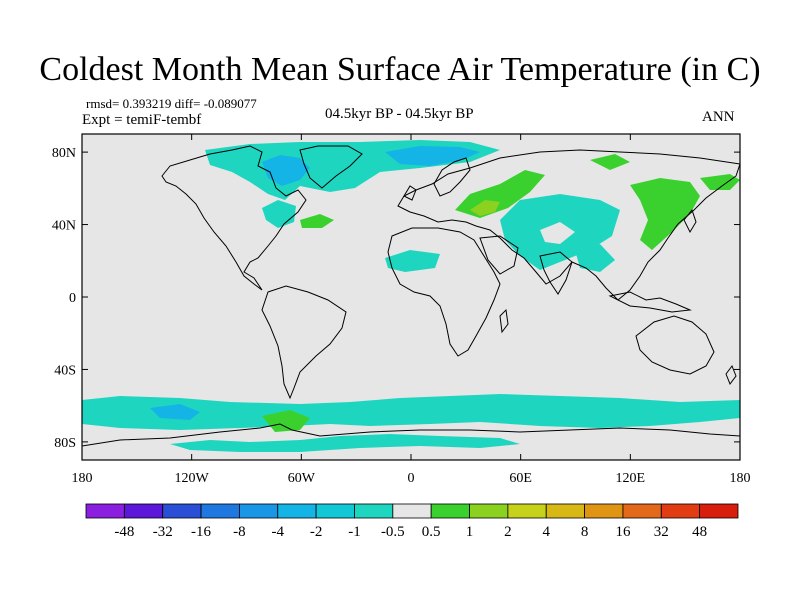 Image resolution: width=800 pixels, height=600 pixels. What do you see at coordinates (452, 177) in the screenshot?
I see `coast-scandinavia` at bounding box center [452, 177].